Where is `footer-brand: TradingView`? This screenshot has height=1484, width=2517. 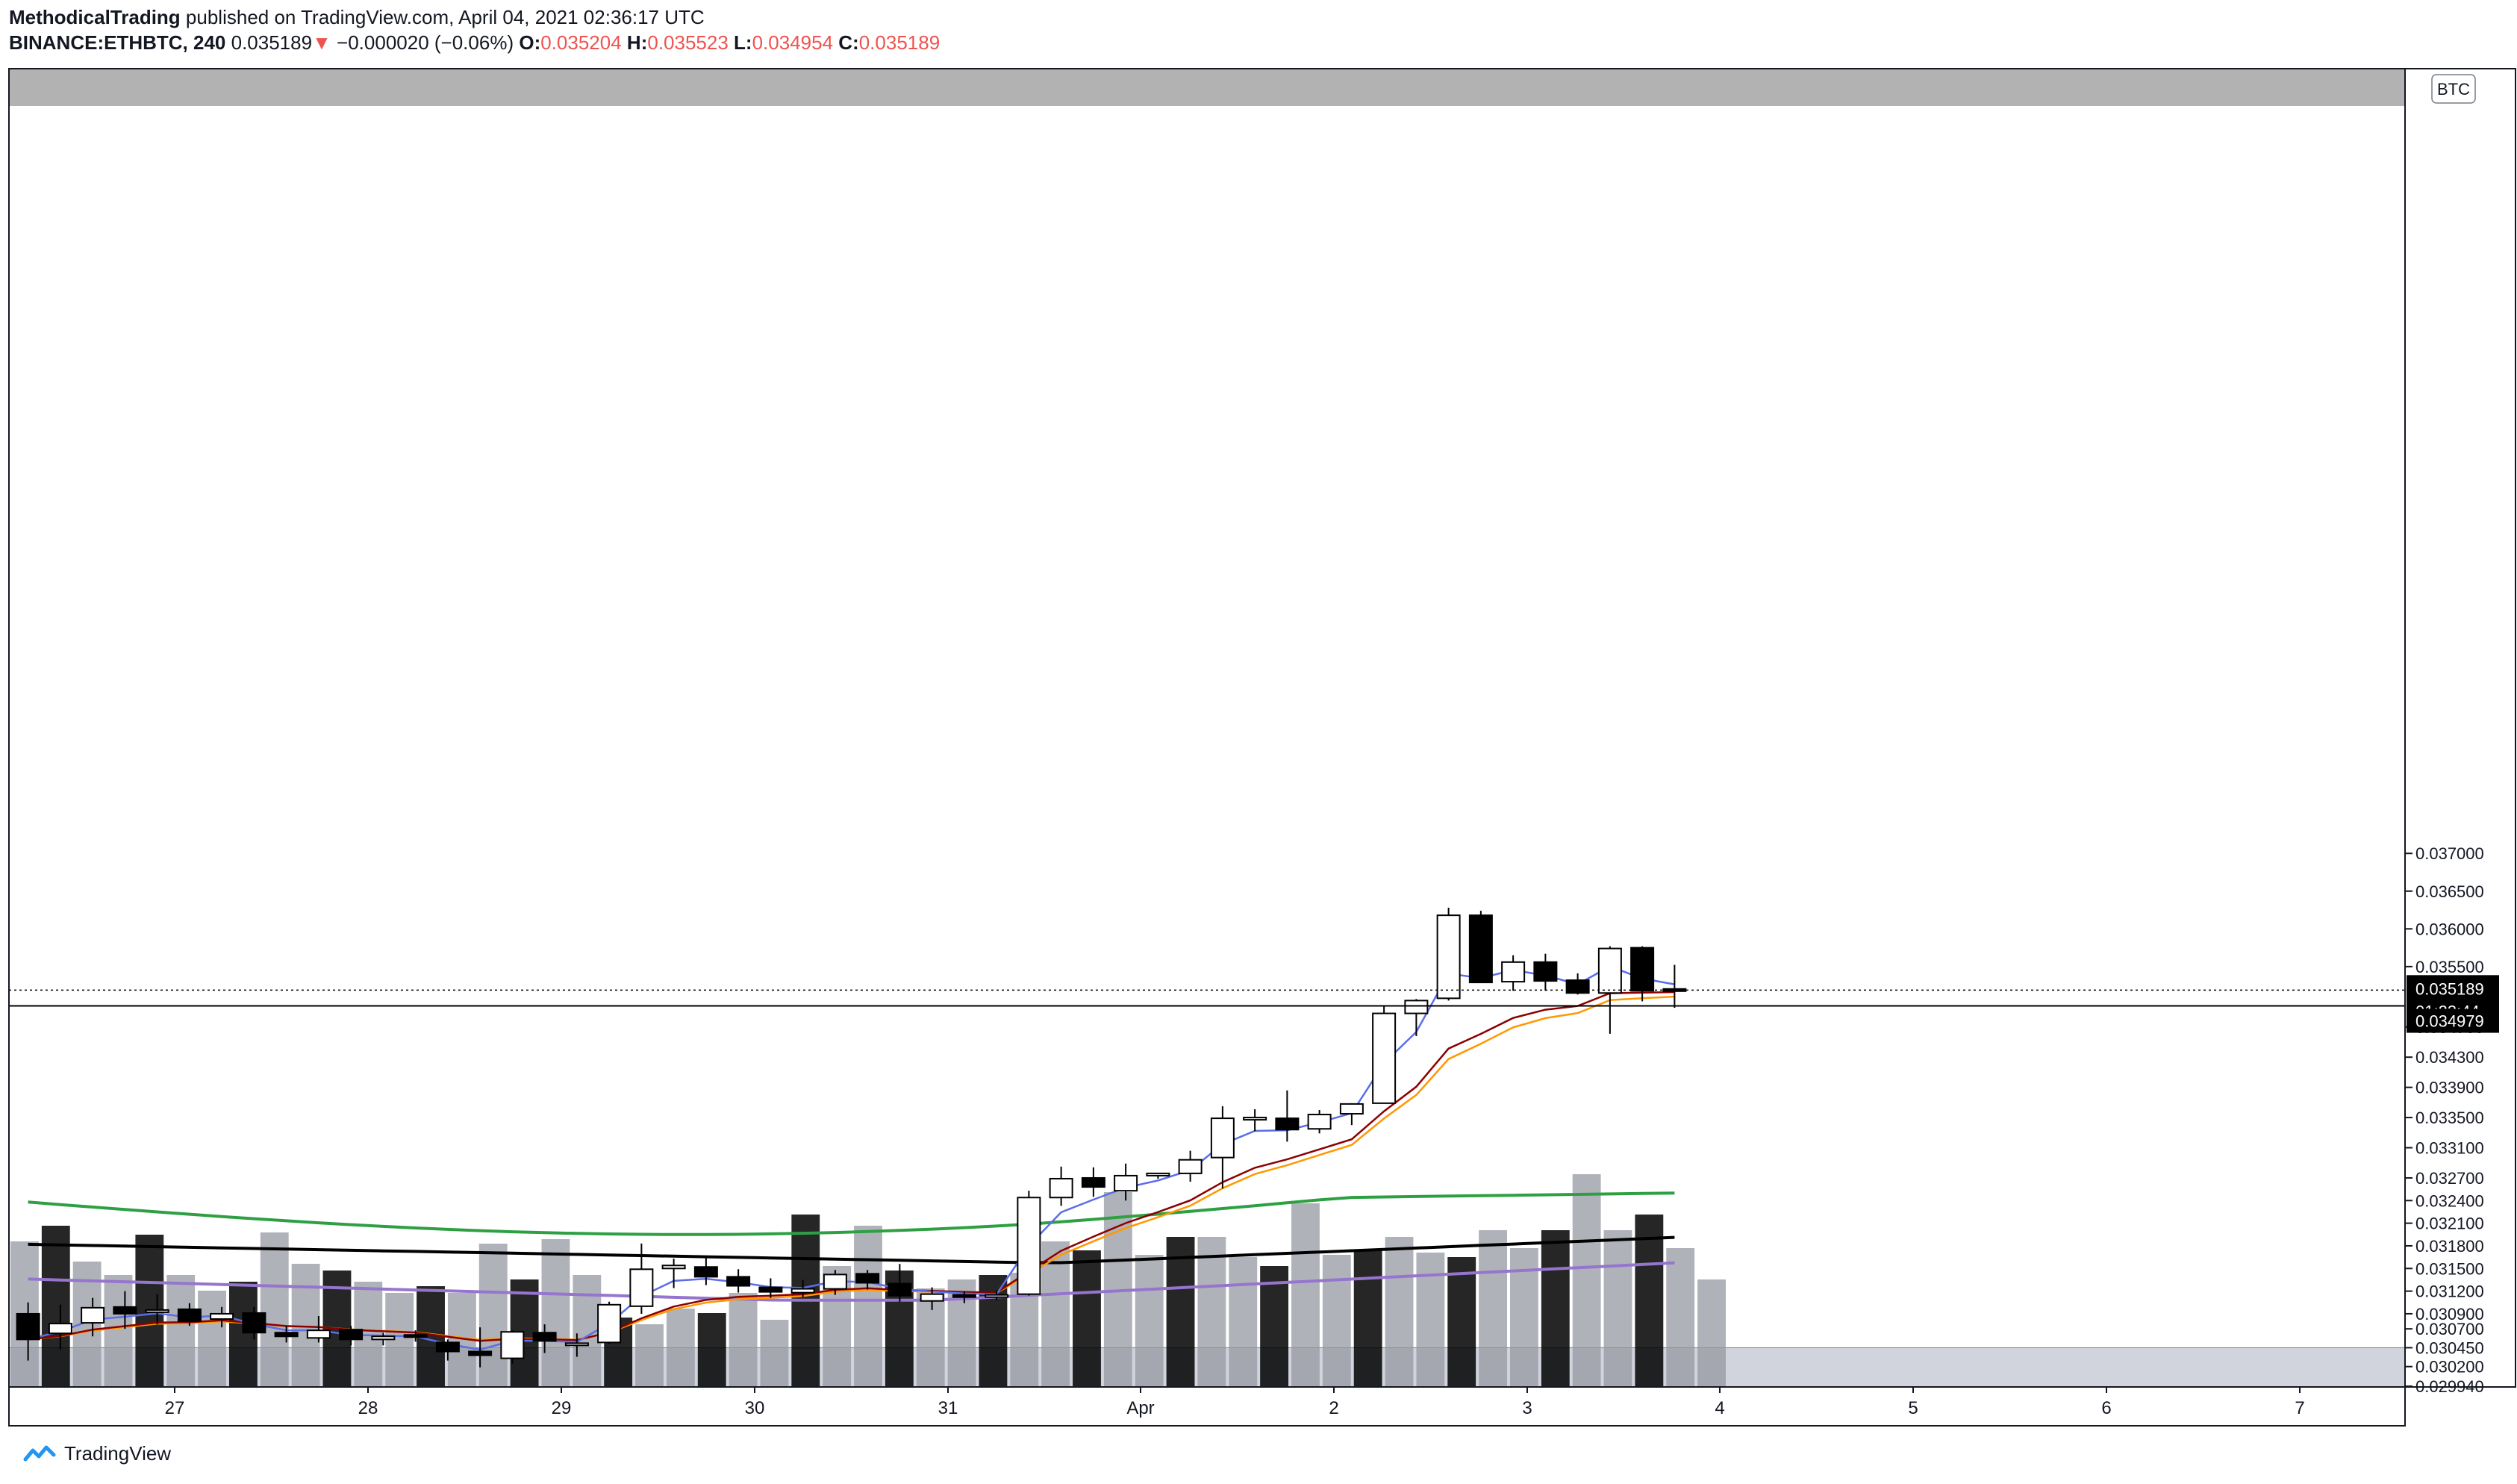 footer-brand: TradingView is located at coordinates (118, 1453).